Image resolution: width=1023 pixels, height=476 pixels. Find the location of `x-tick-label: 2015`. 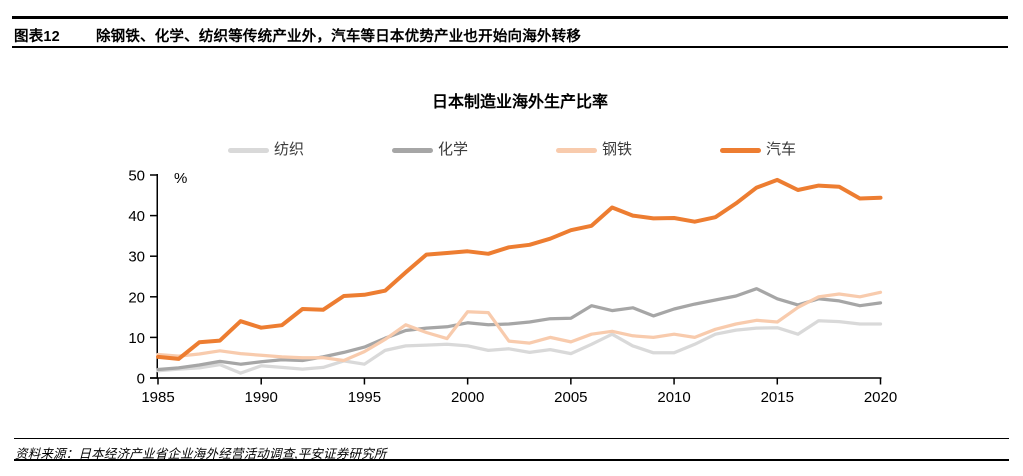

x-tick-label: 2015 is located at coordinates (777, 397).